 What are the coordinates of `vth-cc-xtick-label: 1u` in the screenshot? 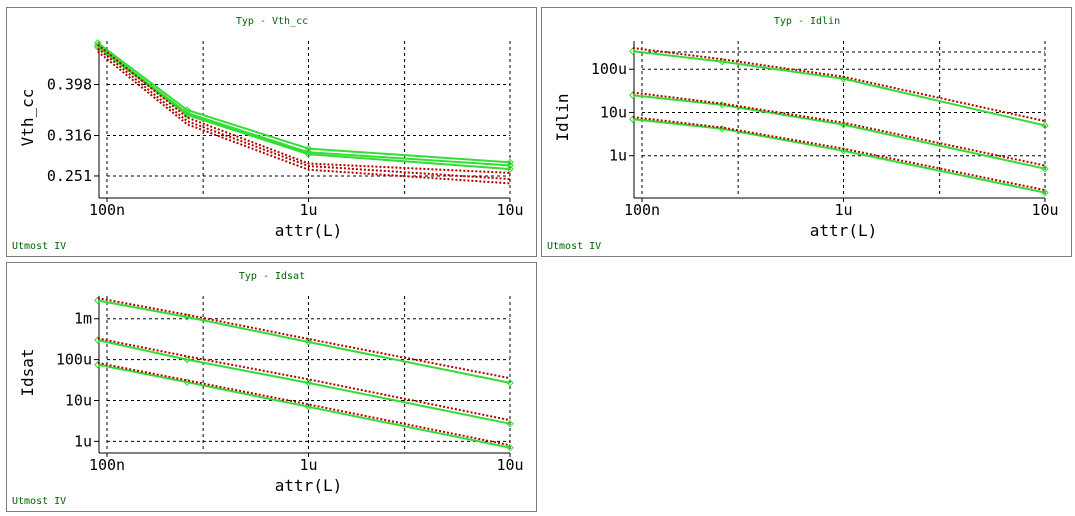 It's located at (308, 210).